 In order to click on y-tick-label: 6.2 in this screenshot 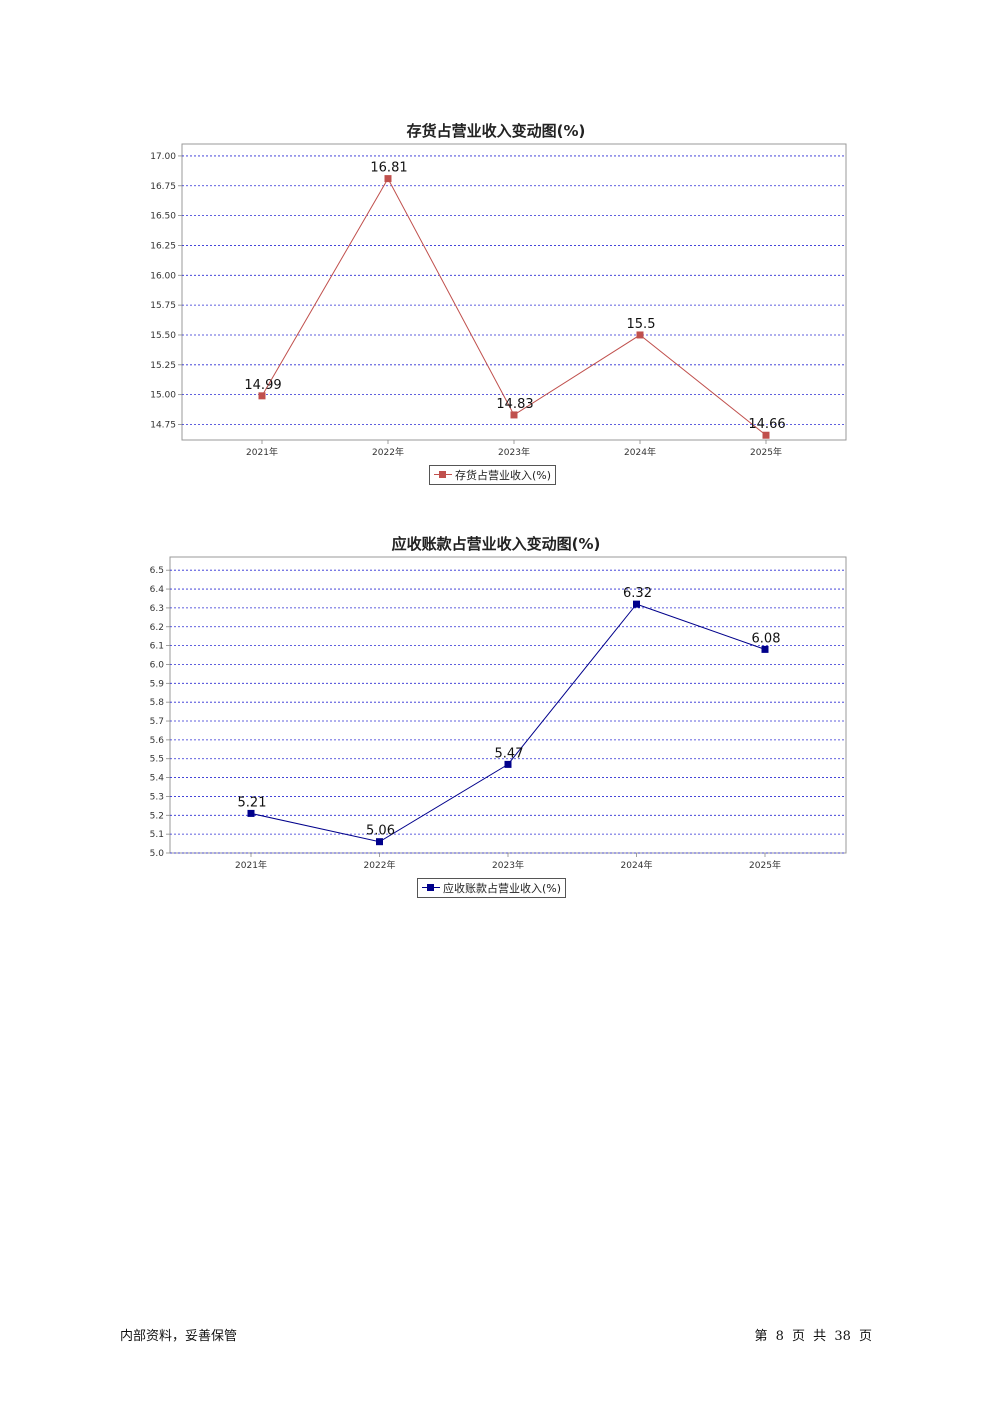, I will do `click(157, 628)`.